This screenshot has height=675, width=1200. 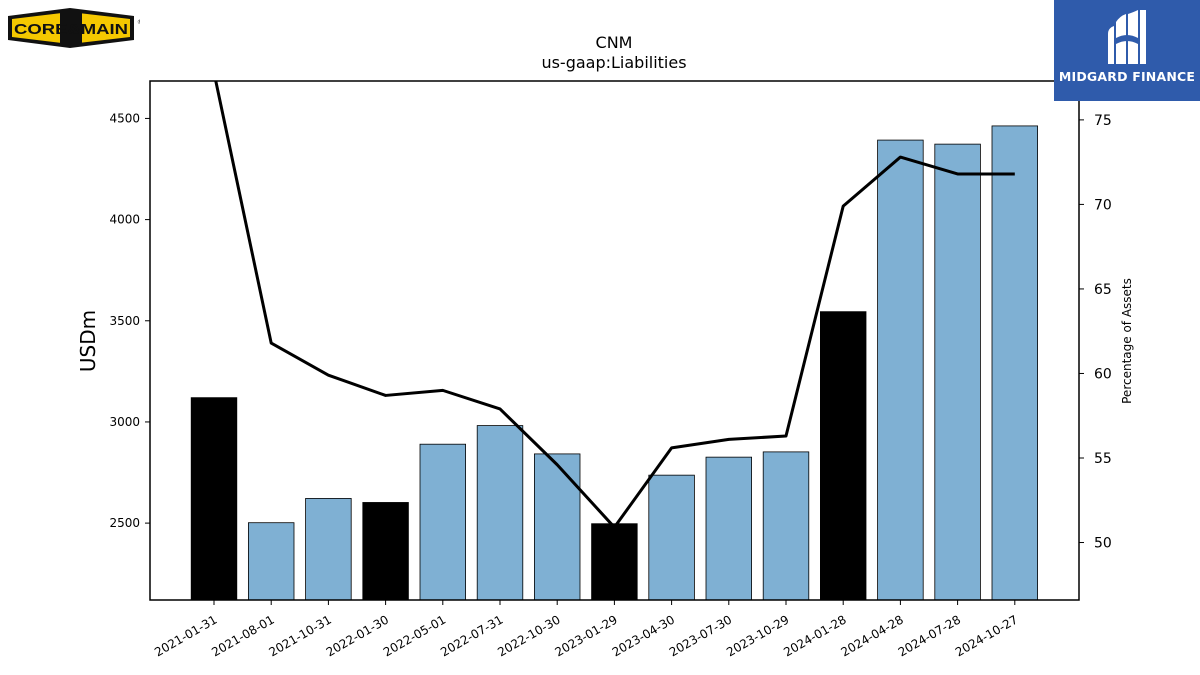 I want to click on x-tick-label: 2024-07-28, so click(x=929, y=635).